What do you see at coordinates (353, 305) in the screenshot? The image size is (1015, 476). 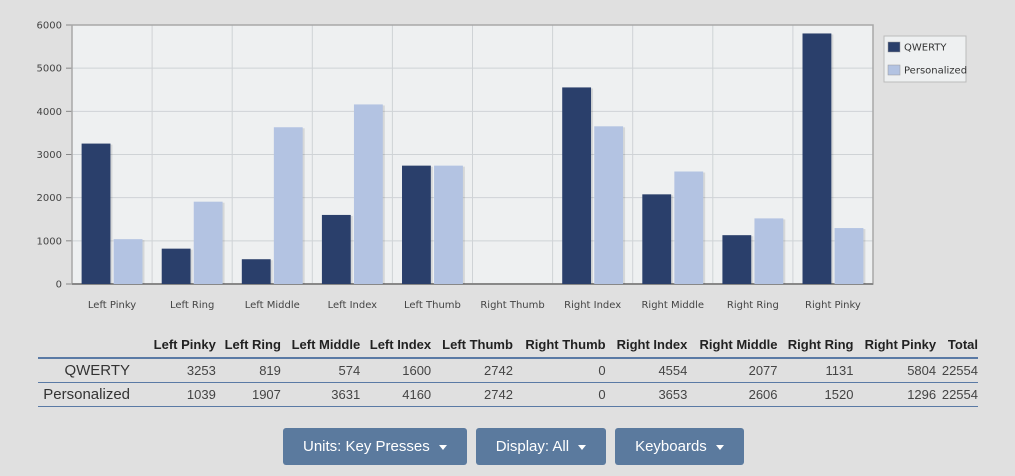 I see `x-tick-label: Left Index` at bounding box center [353, 305].